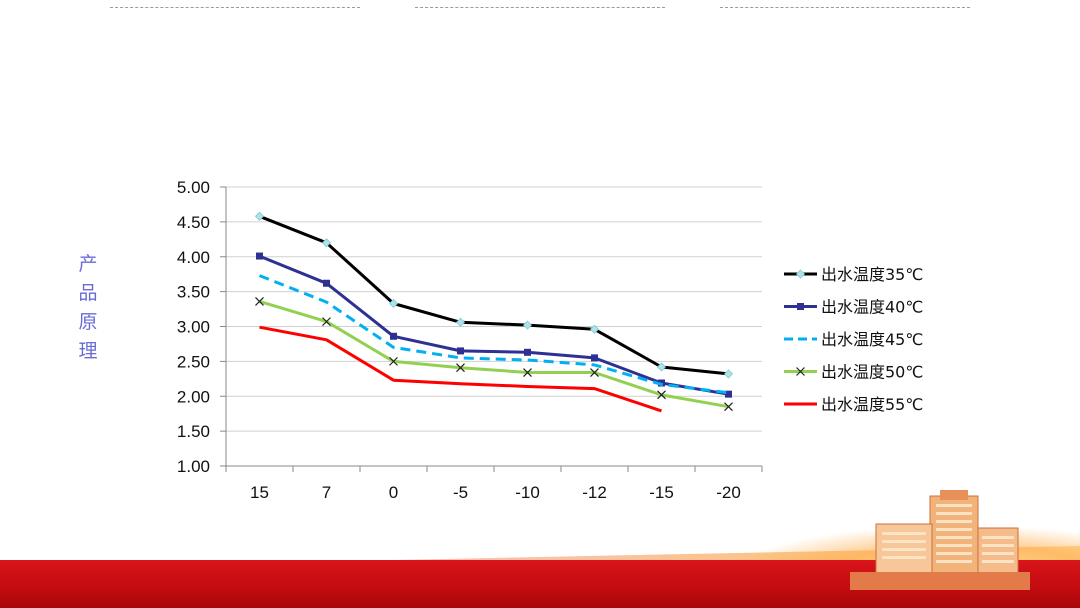  Describe the element at coordinates (88, 293) in the screenshot. I see `side-title-char: 品` at that location.